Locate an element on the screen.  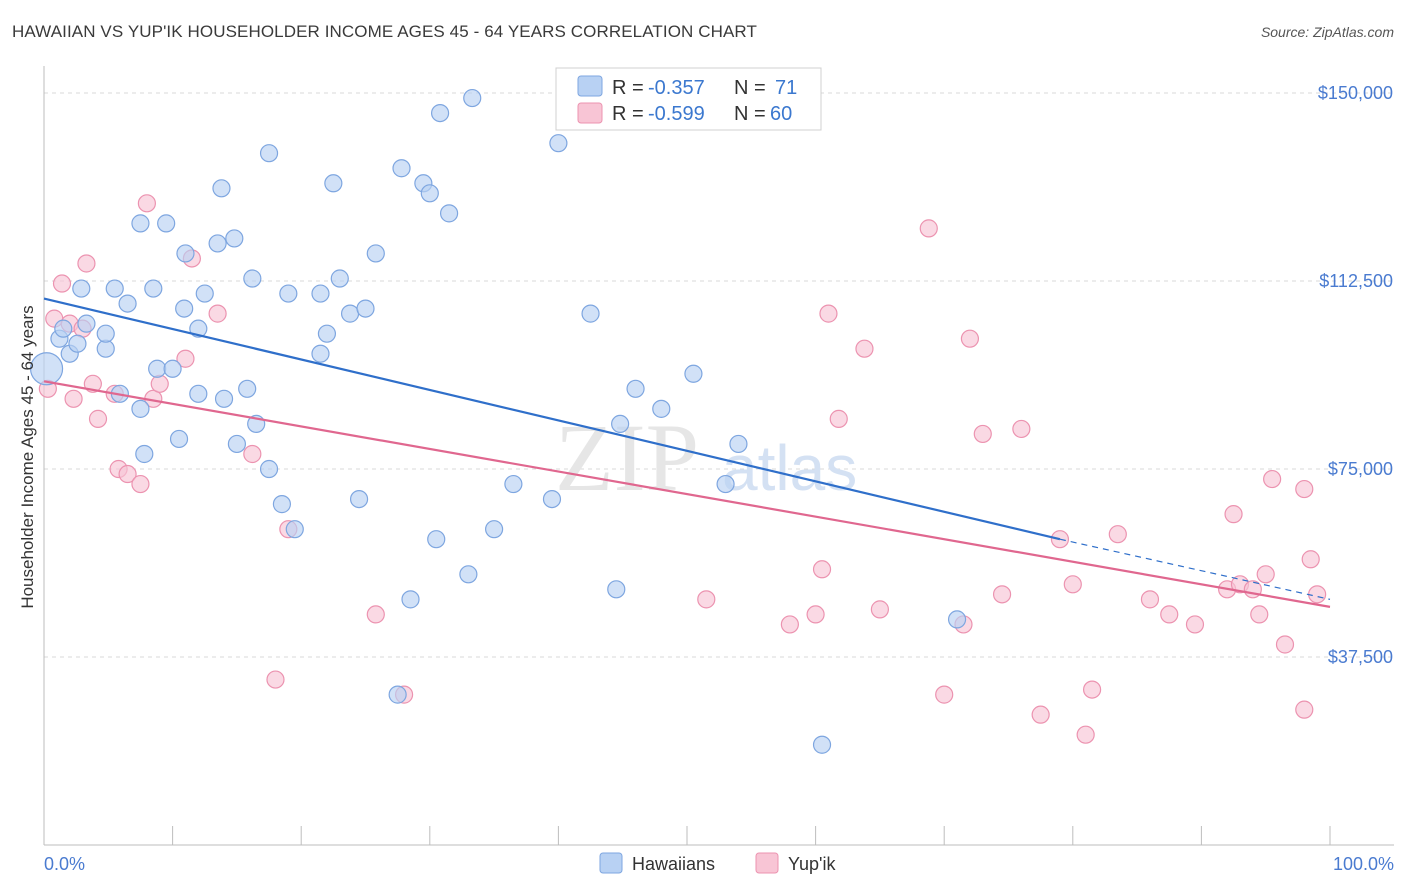
y-tick-label: $112,500 is located at coordinates (1356, 281).